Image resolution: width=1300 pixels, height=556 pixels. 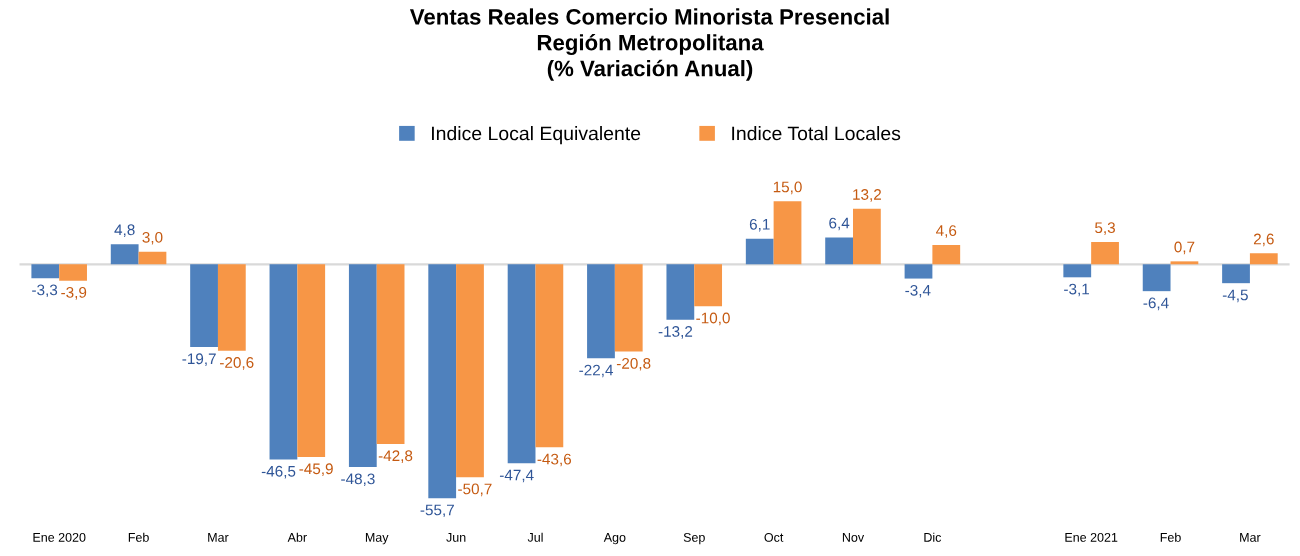 I want to click on legend-label: Indice Total Locales, so click(x=816, y=133).